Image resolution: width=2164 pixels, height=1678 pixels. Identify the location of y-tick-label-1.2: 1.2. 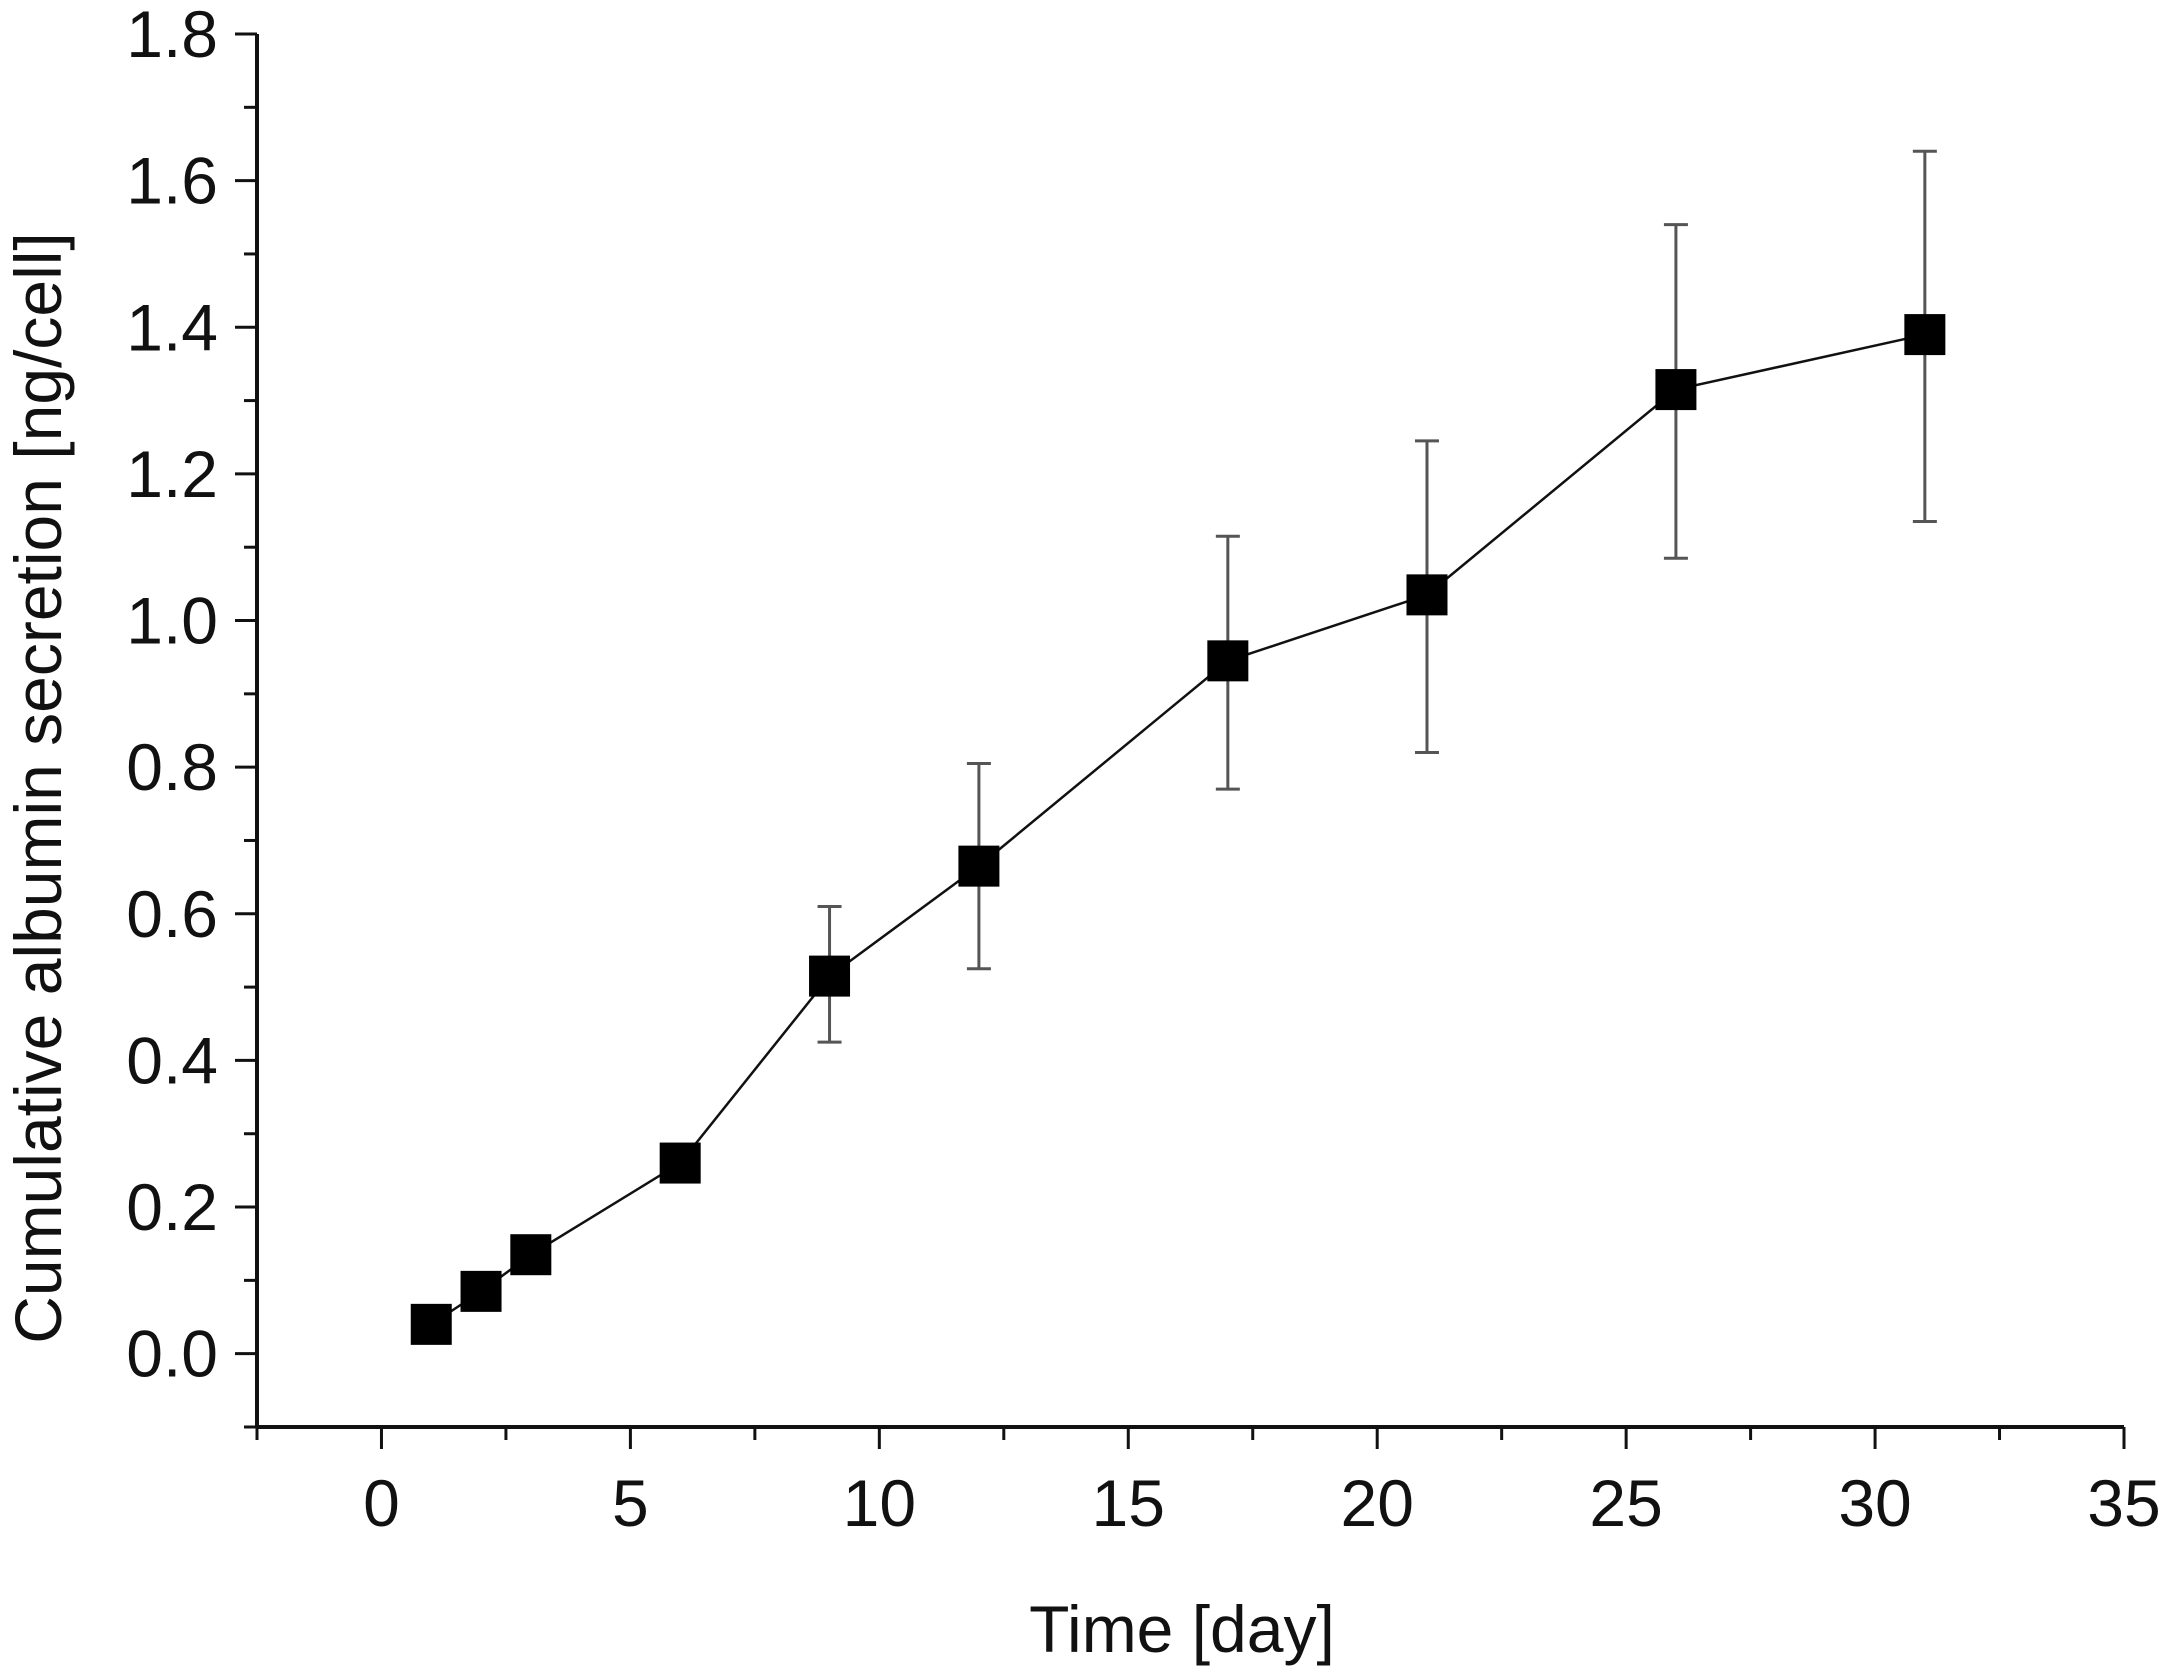
(172, 474).